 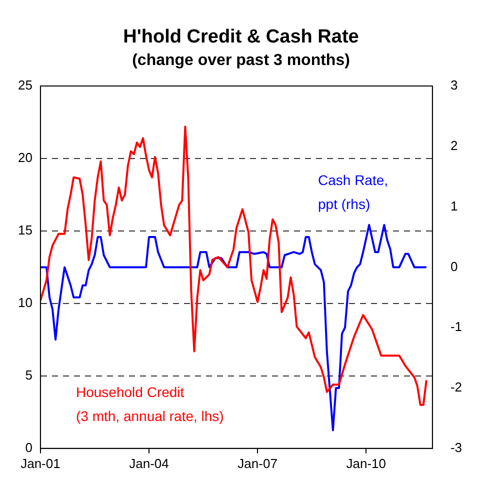 I want to click on y-tick-label: 10, so click(x=25, y=302).